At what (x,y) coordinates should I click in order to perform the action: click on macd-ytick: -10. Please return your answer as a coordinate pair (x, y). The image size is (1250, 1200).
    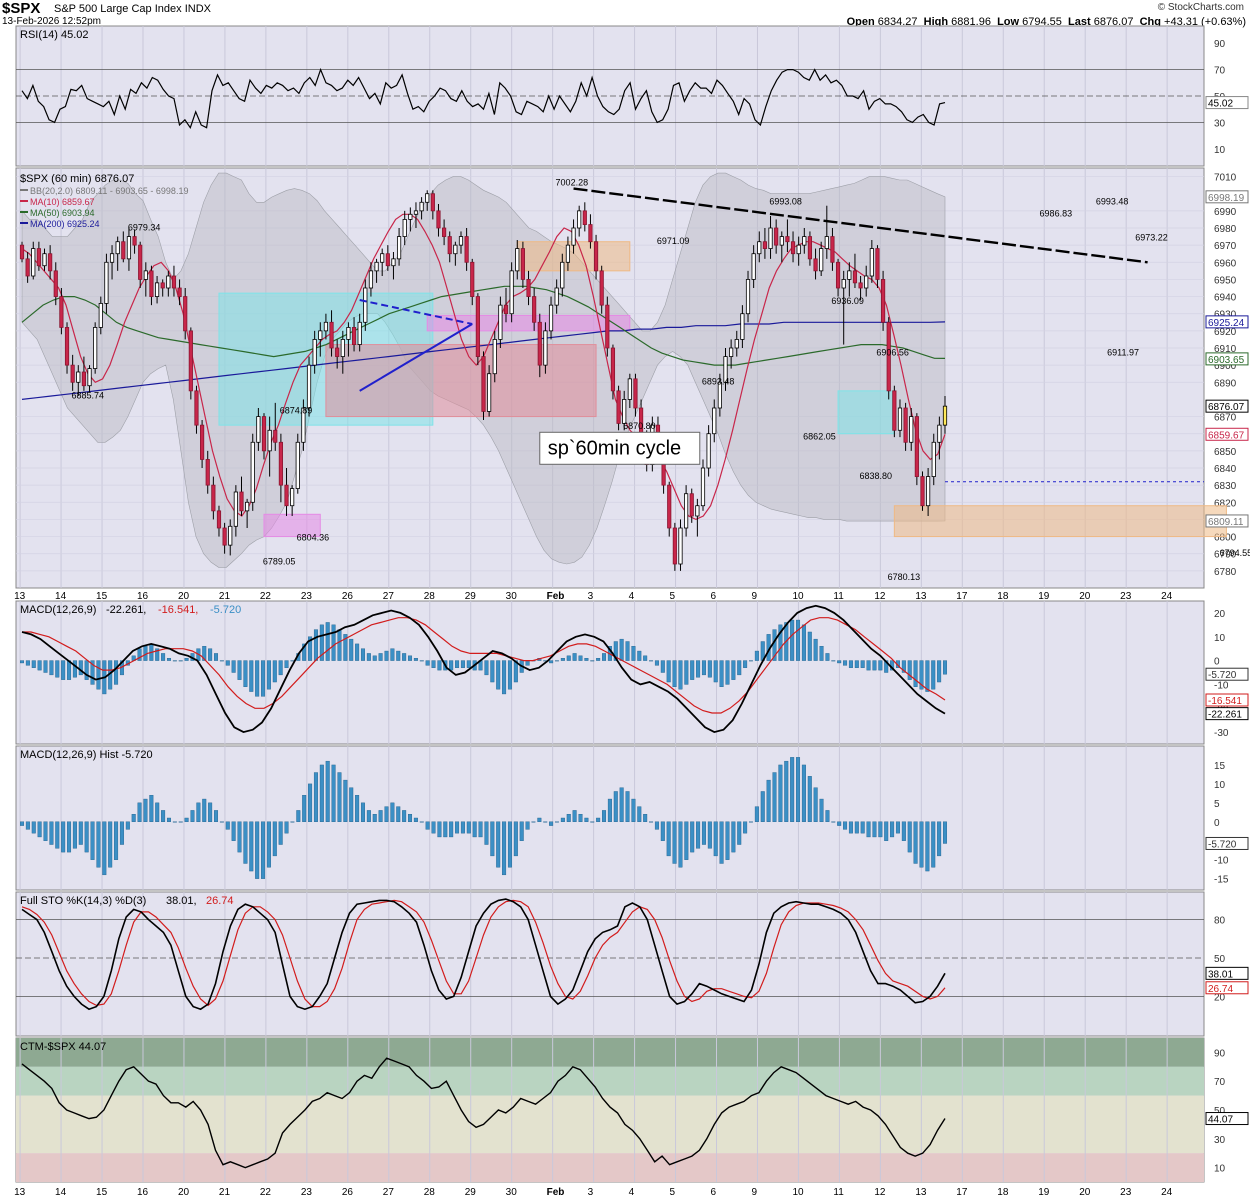
    Looking at the image, I should click on (1221, 685).